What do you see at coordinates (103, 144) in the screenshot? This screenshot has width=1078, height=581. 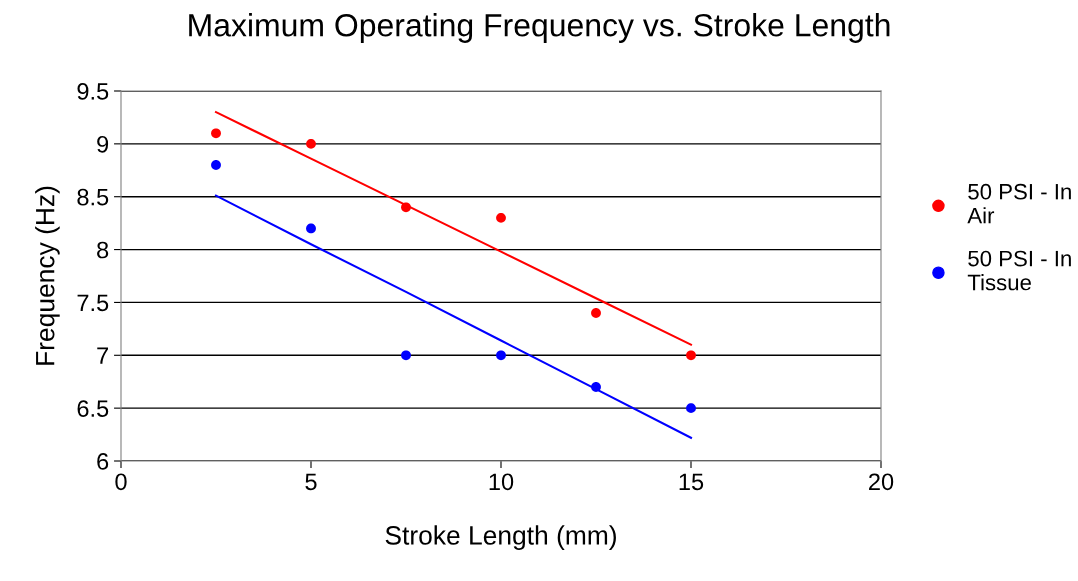 I see `y-tick-label: 9` at bounding box center [103, 144].